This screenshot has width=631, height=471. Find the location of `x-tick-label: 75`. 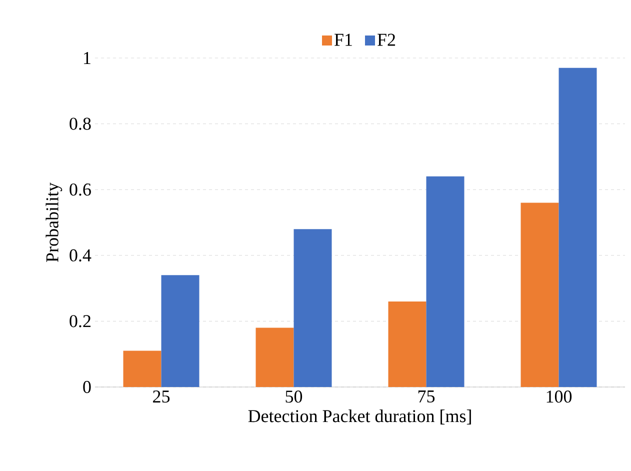

x-tick-label: 75 is located at coordinates (426, 396).